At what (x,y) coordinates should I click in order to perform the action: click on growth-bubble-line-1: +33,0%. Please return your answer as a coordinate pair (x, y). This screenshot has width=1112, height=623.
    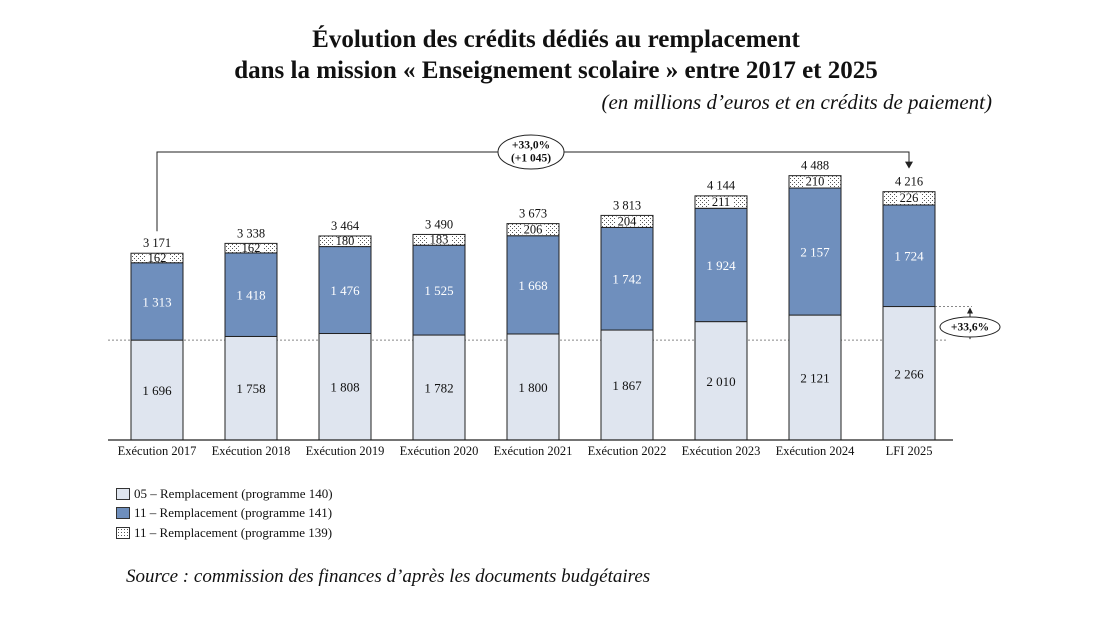
    Looking at the image, I should click on (531, 146).